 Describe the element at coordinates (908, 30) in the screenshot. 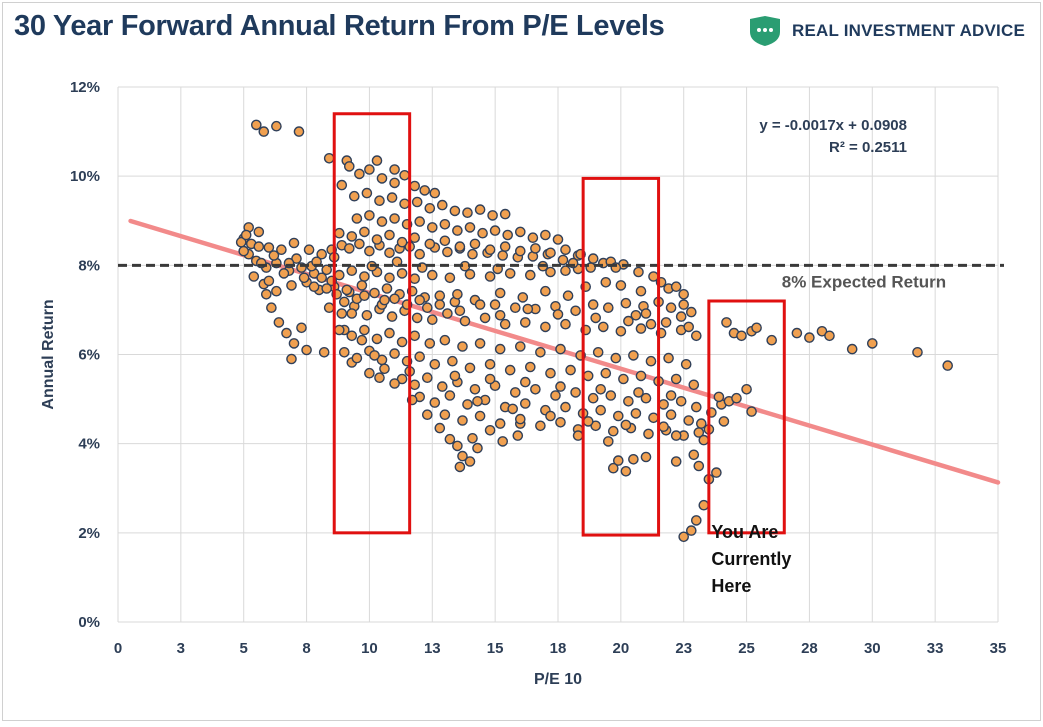

I see `brand-name: REAL INVESTMENT ADVICE` at that location.